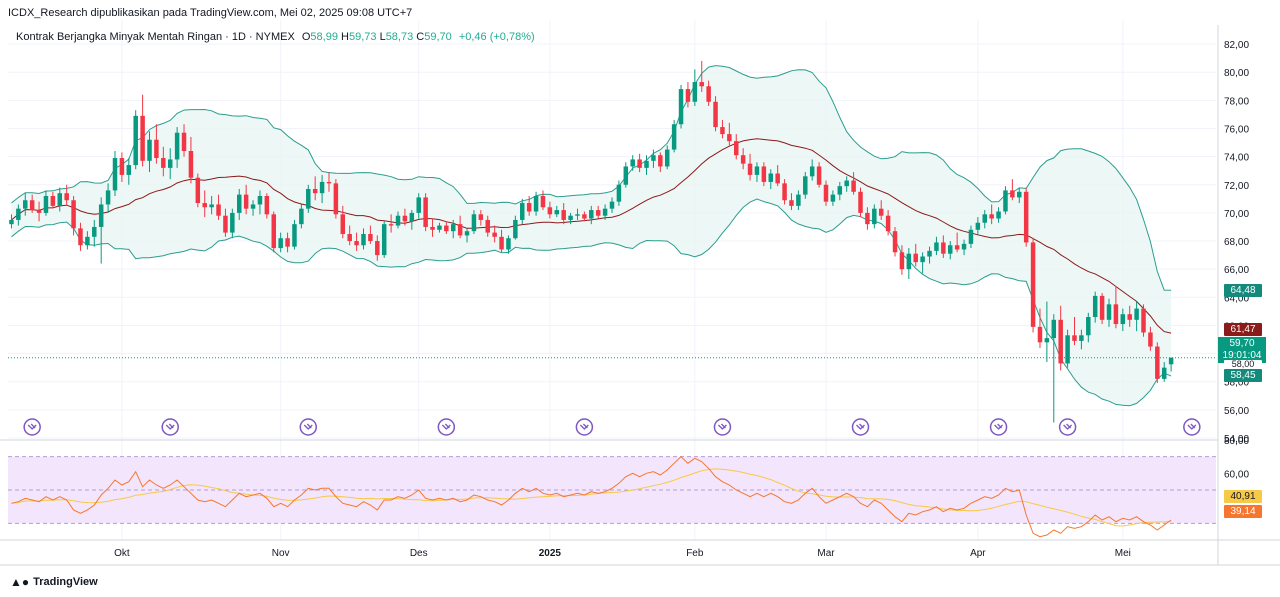 This screenshot has width=1280, height=597. What do you see at coordinates (1236, 158) in the screenshot?
I see `price-tick-label: 74,00` at bounding box center [1236, 158].